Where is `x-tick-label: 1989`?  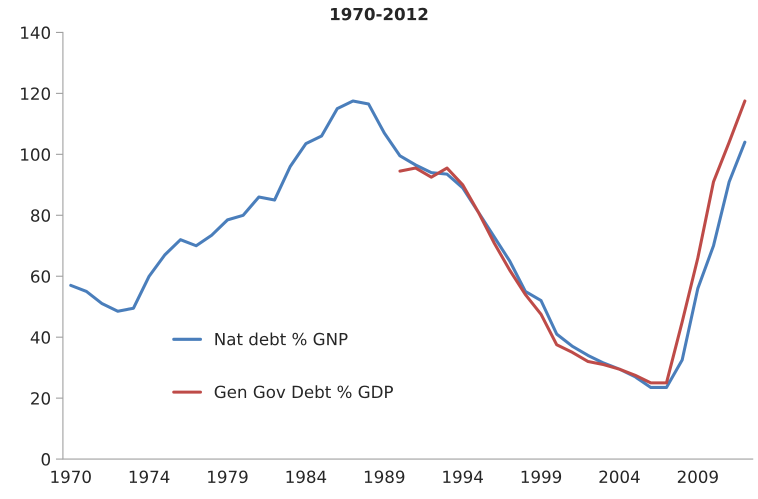
x-tick-label: 1989 is located at coordinates (384, 477).